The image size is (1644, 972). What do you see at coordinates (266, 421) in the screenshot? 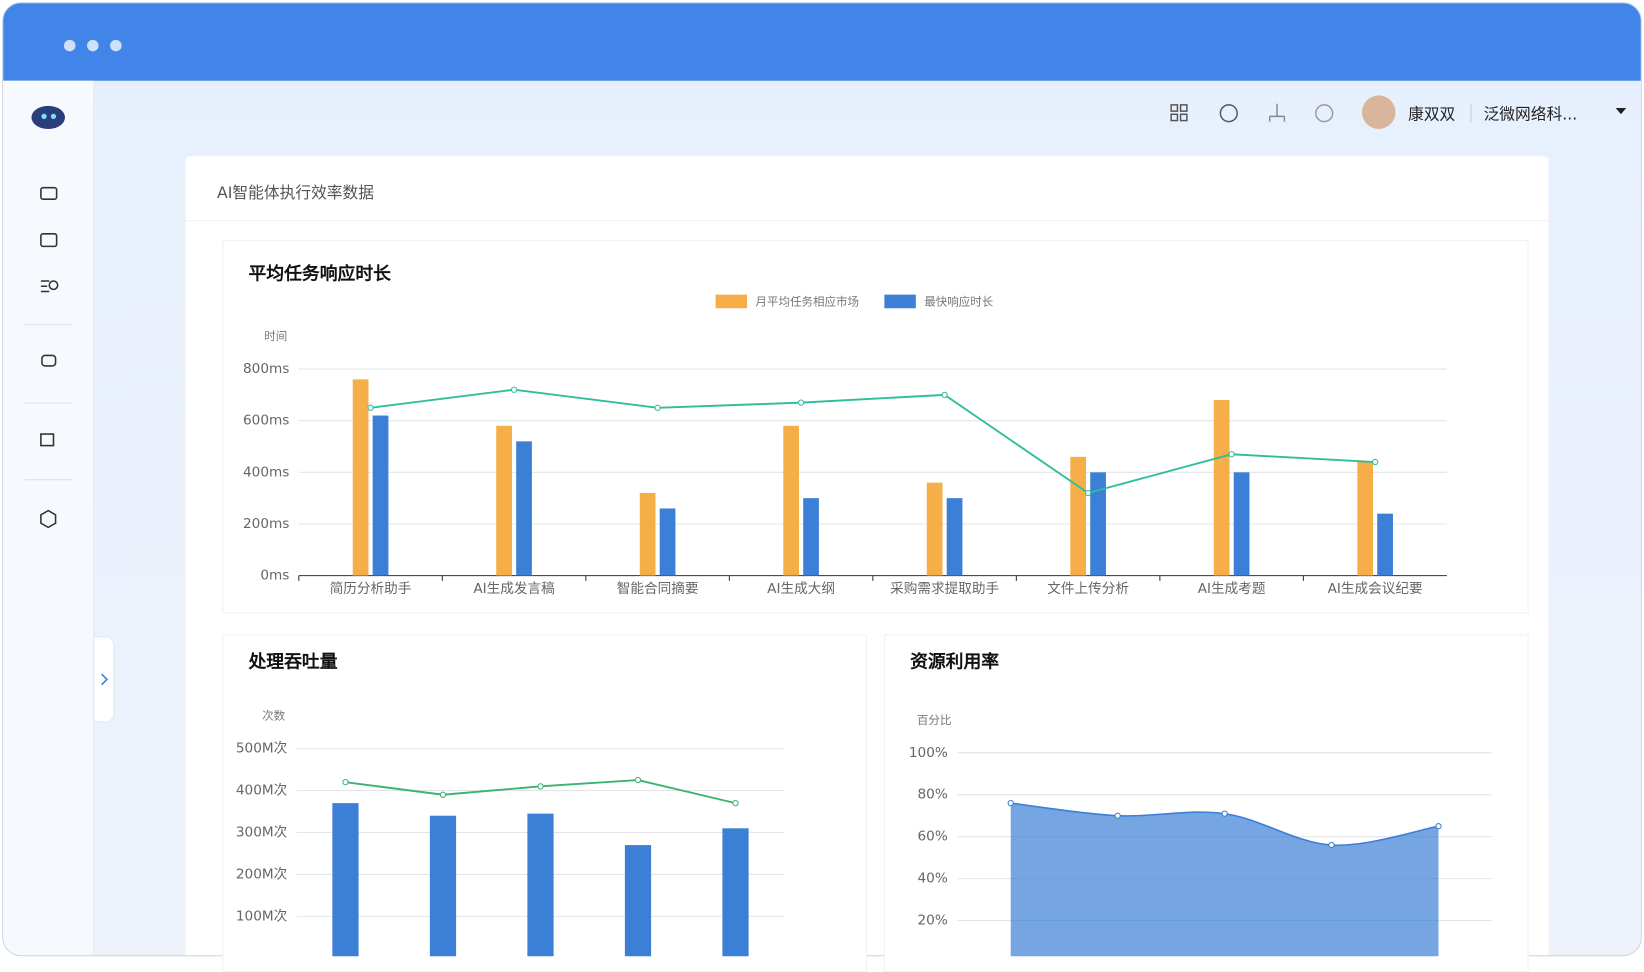
I see `y-tick-label: 600ms` at bounding box center [266, 421].